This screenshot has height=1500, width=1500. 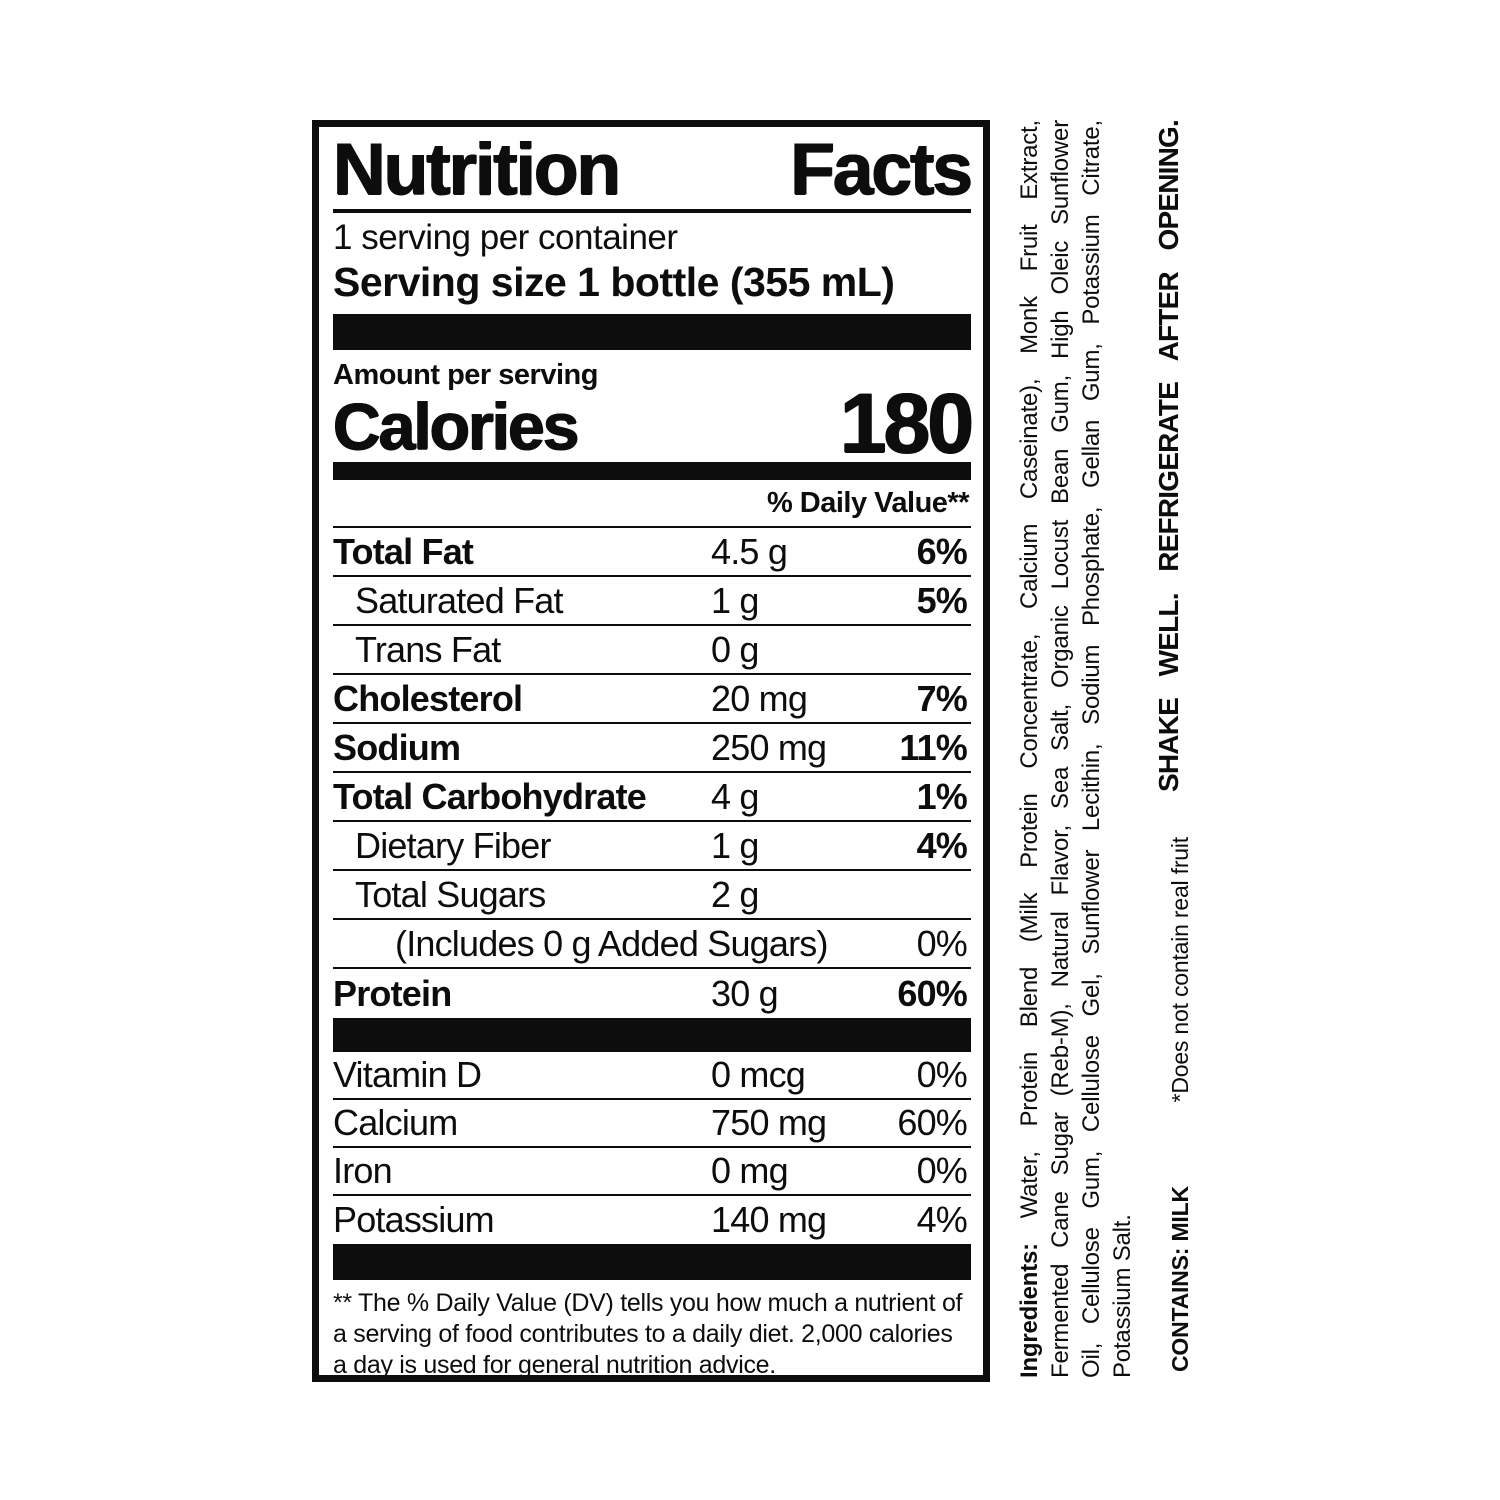 What do you see at coordinates (906, 423) in the screenshot?
I see `calories-value: 180` at bounding box center [906, 423].